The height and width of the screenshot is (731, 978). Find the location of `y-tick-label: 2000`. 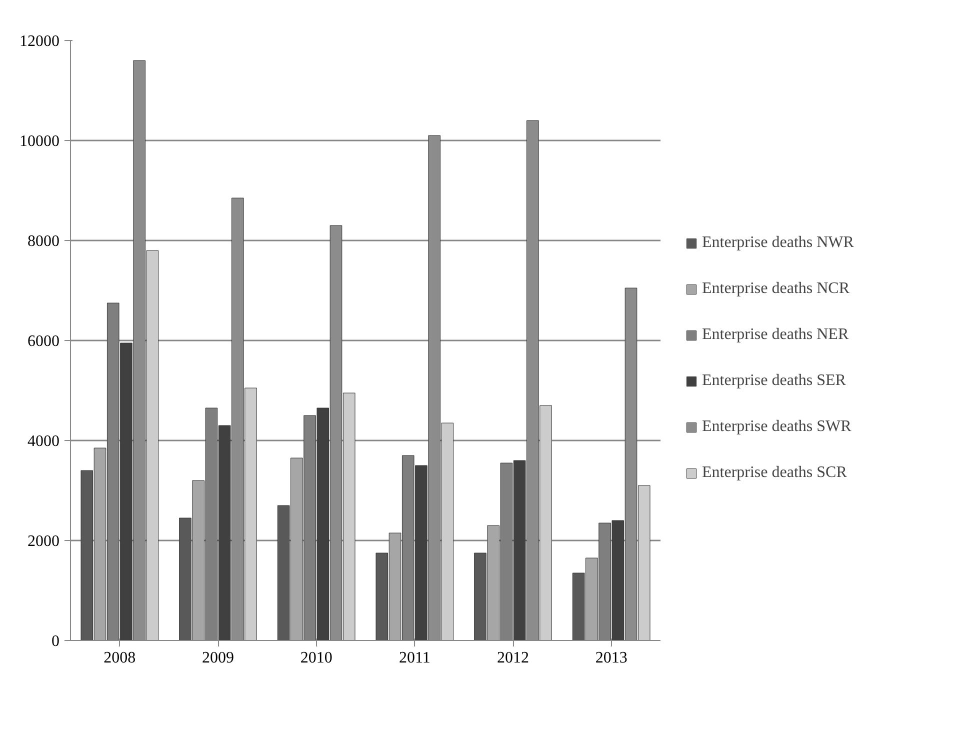

y-tick-label: 2000 is located at coordinates (44, 541).